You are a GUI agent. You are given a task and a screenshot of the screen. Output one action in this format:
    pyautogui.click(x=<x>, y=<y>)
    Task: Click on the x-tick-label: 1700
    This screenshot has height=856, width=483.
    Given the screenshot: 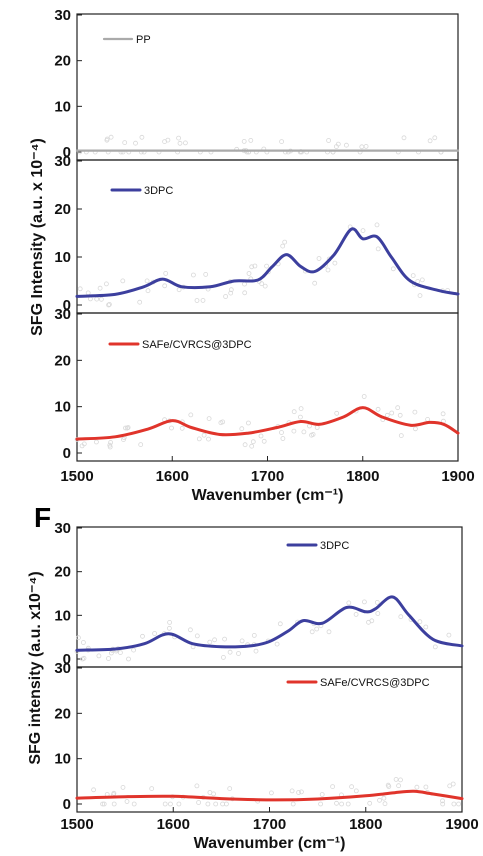 What is the action you would take?
    pyautogui.click(x=269, y=824)
    